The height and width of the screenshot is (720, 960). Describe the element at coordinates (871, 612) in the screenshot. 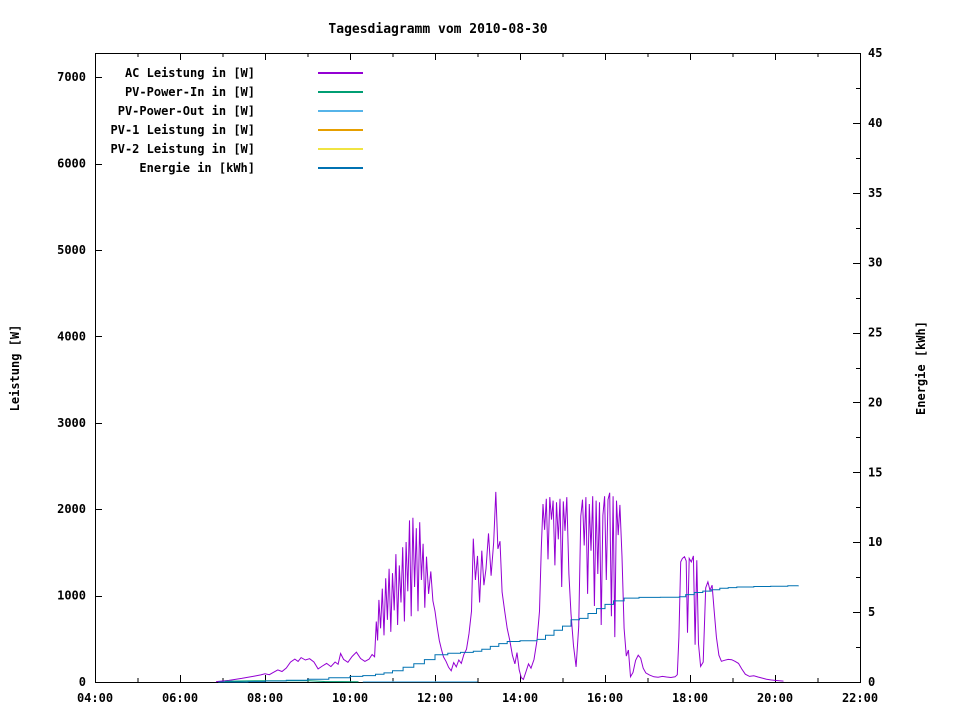

I see `y2-tick-label: 5` at that location.